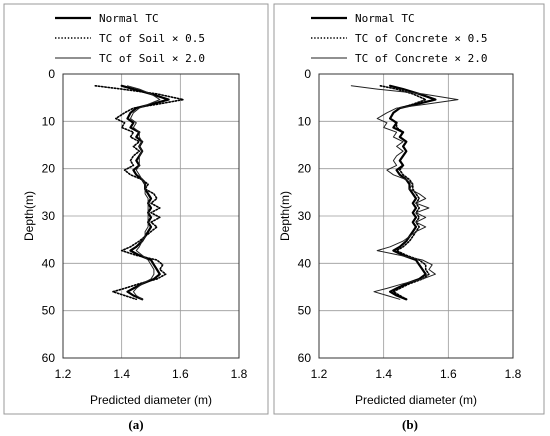 This screenshot has height=436, width=550. What do you see at coordinates (421, 38) in the screenshot?
I see `legend-label: TC of Concrete × 0.5` at bounding box center [421, 38].